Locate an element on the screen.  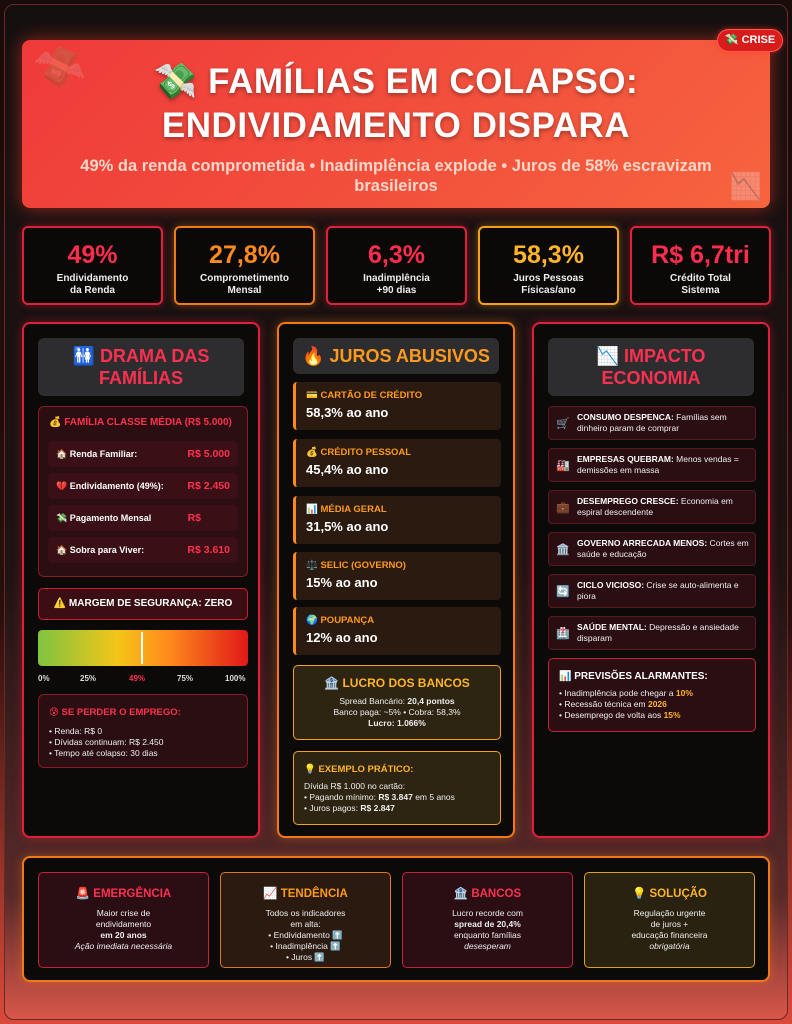
stat-label: Endividamento da Renda is located at coordinates (92, 284).